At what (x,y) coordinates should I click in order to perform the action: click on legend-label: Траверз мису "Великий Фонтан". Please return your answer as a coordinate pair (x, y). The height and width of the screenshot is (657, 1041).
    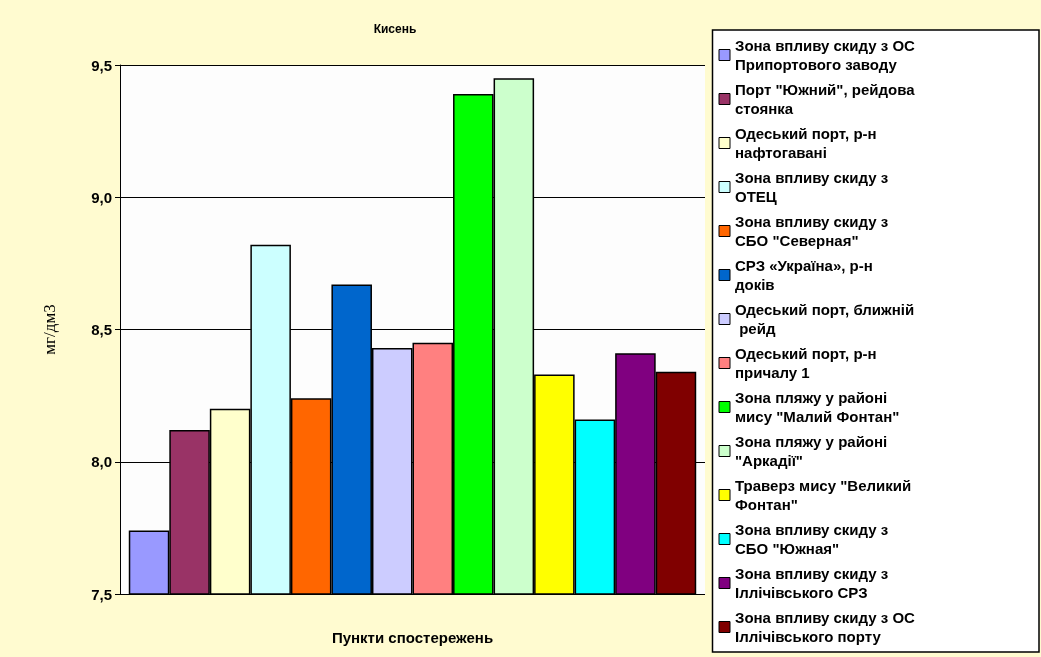
    Looking at the image, I should click on (825, 495).